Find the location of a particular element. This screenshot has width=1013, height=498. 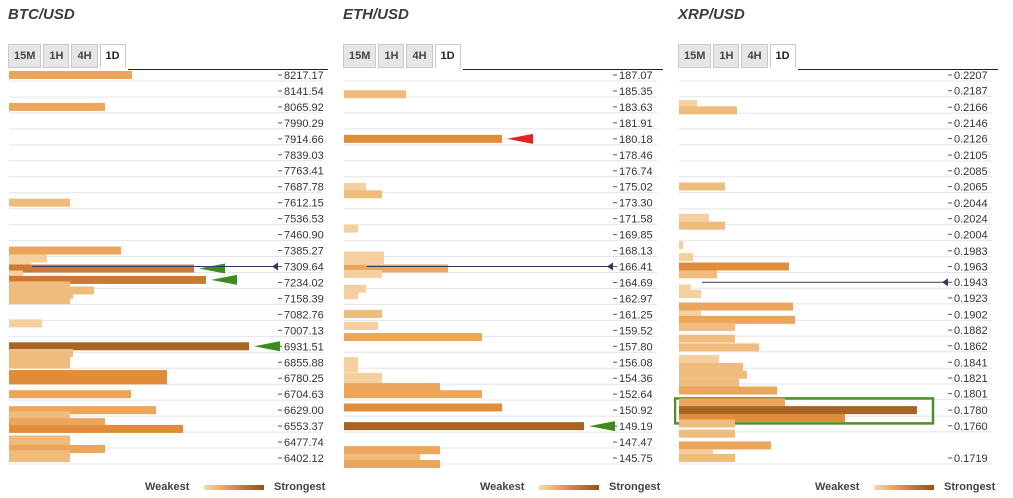

price-label: 6855.88 is located at coordinates (304, 363).